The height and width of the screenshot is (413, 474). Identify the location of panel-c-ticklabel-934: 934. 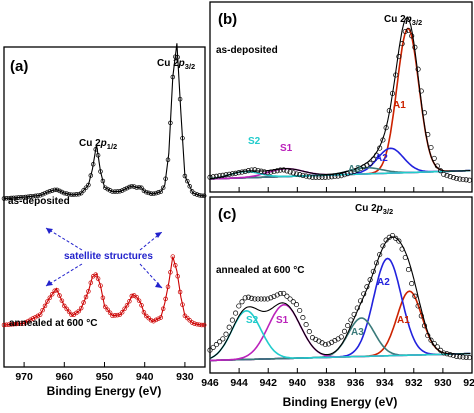
(385, 383).